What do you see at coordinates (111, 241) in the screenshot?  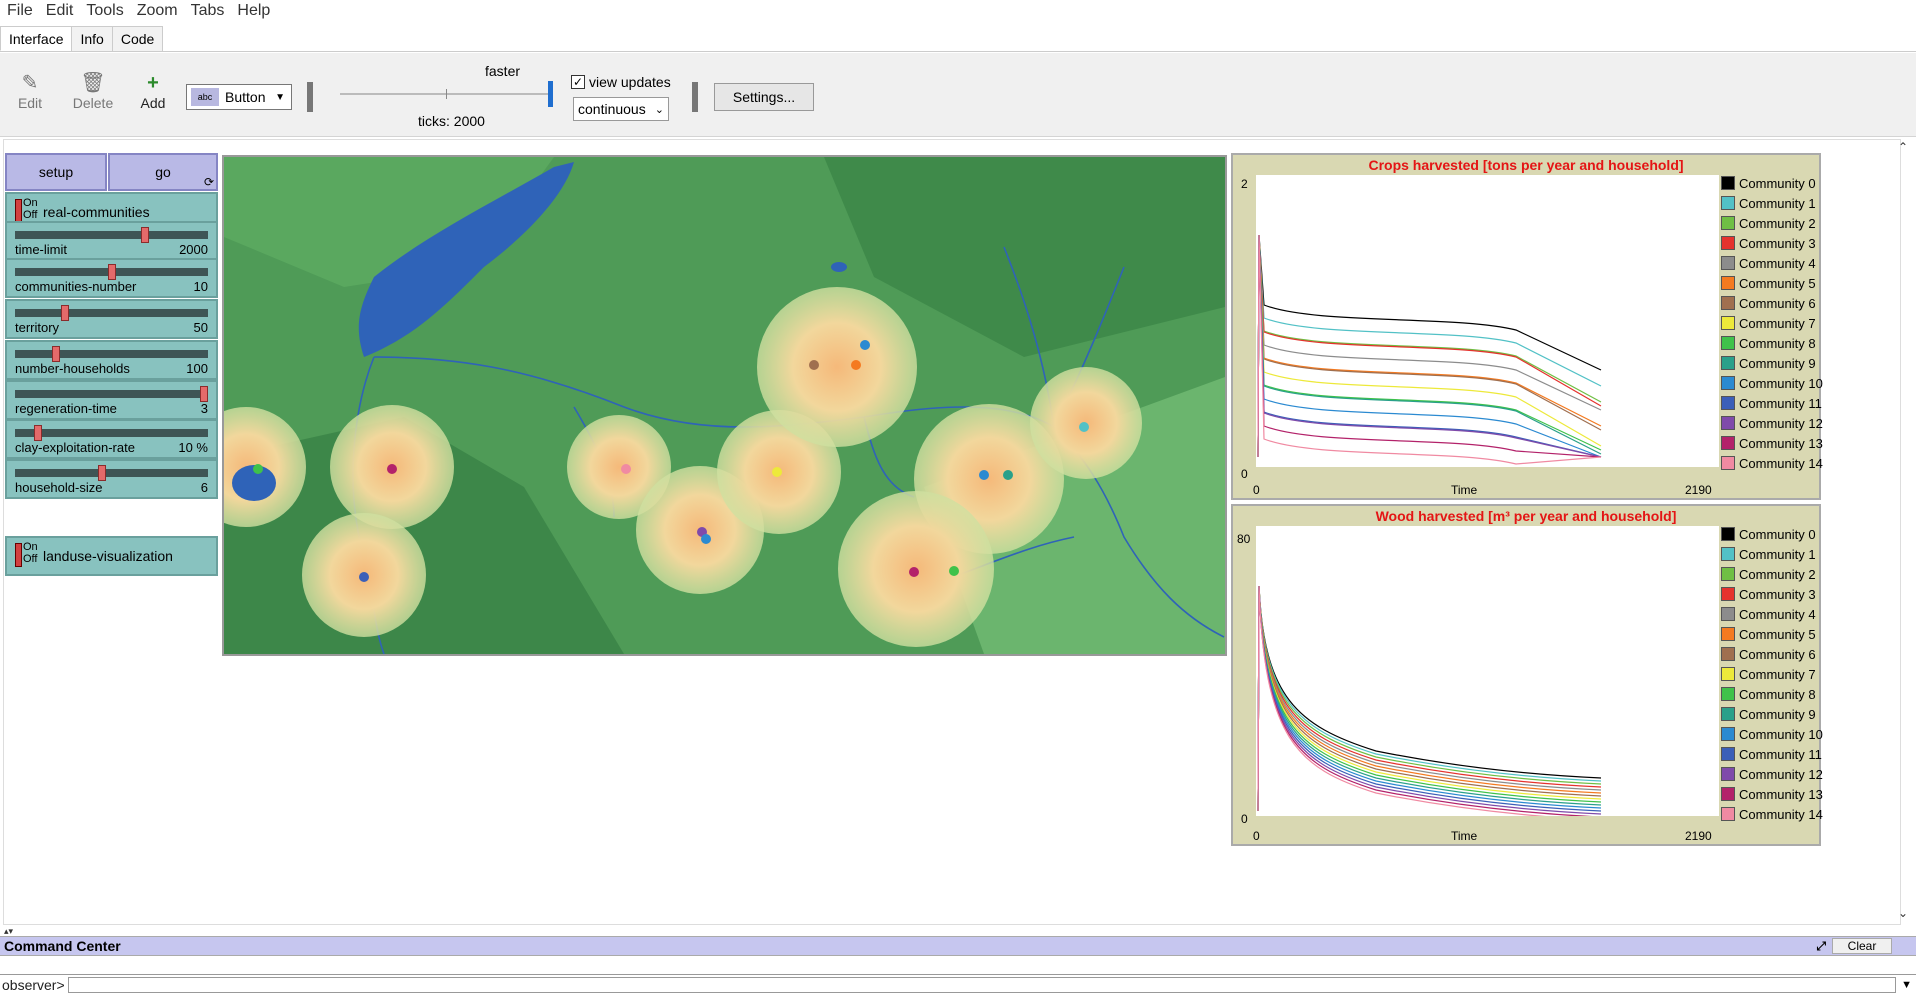 I see `time-limit-slider: time-limit 2000` at bounding box center [111, 241].